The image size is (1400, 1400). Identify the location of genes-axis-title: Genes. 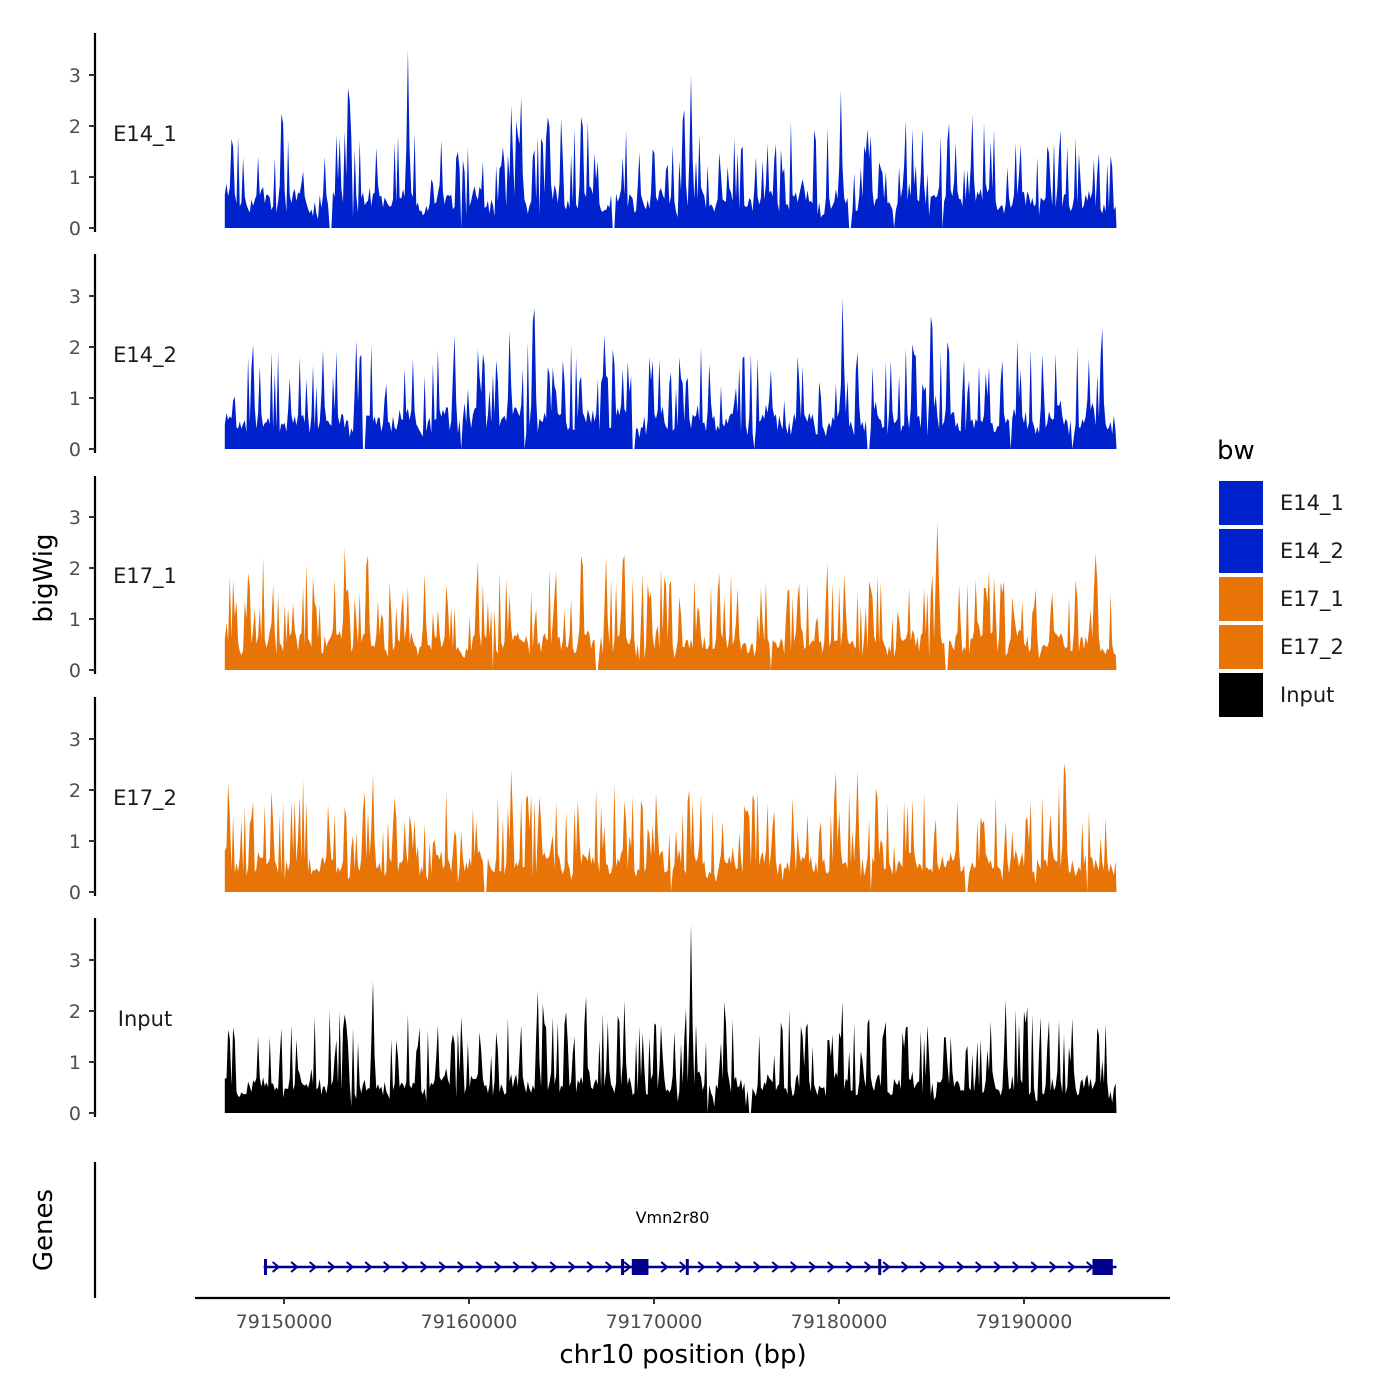
(44, 1230).